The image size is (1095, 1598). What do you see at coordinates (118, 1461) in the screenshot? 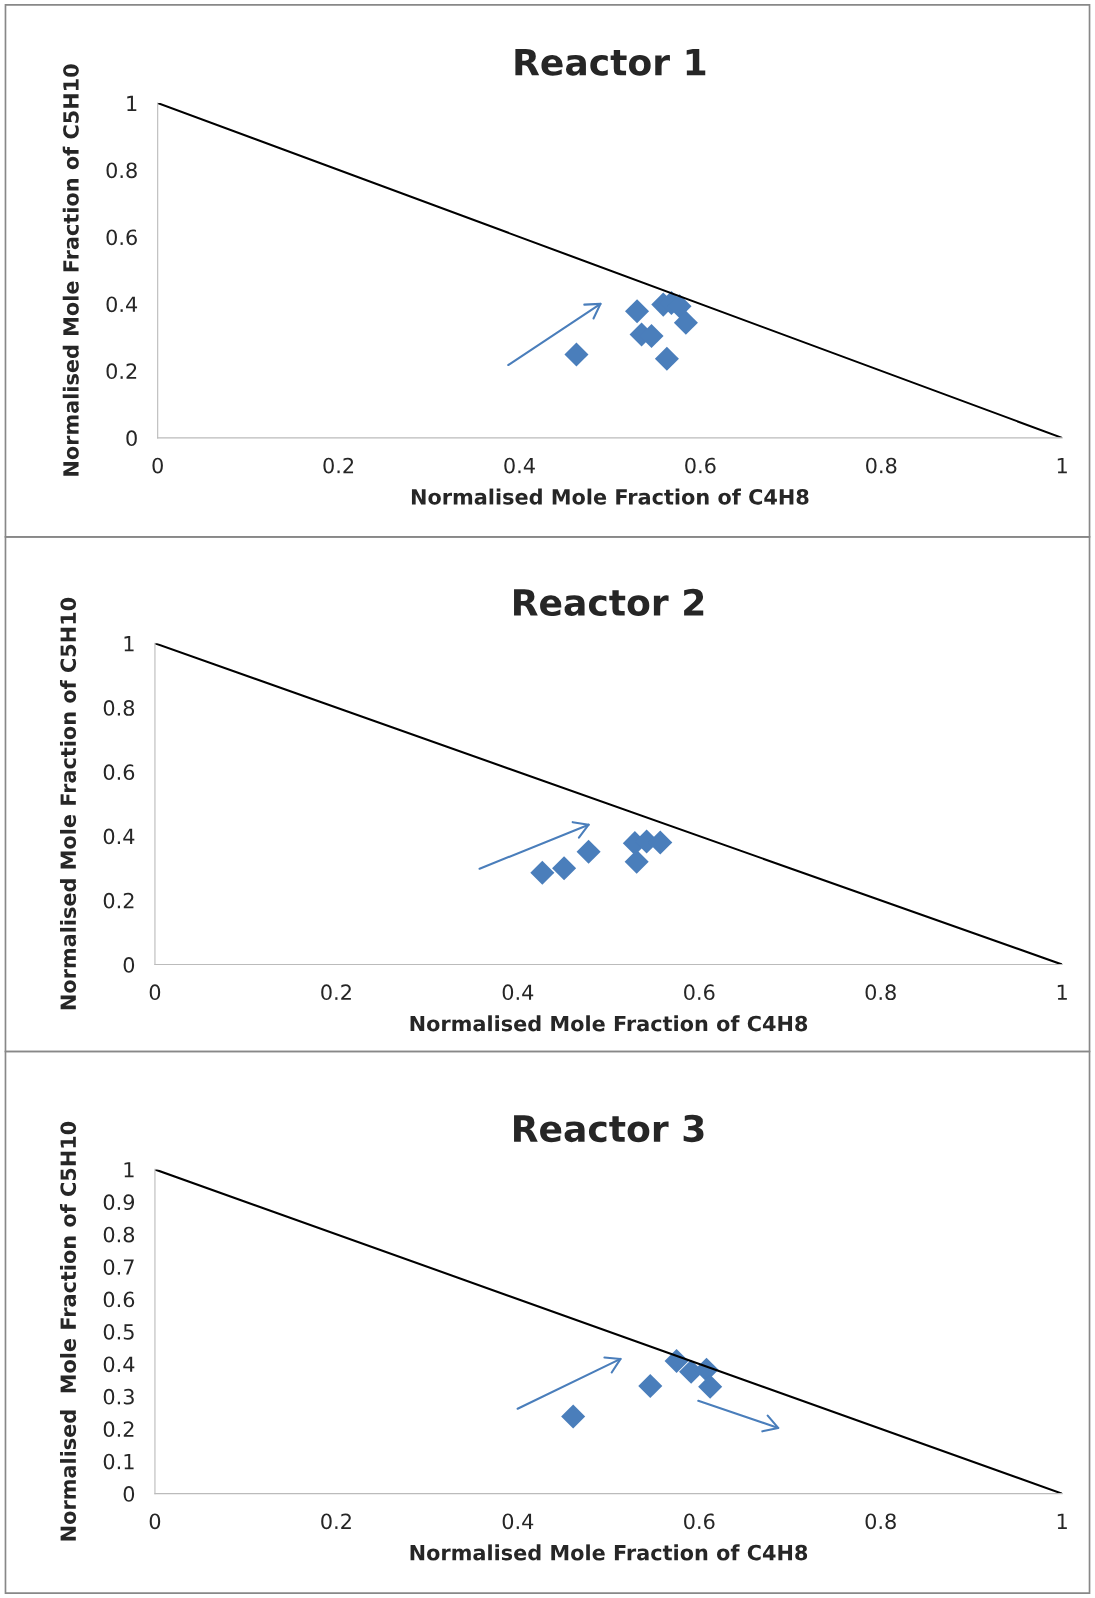
I see `y-tick-label: 0.1` at bounding box center [118, 1461].